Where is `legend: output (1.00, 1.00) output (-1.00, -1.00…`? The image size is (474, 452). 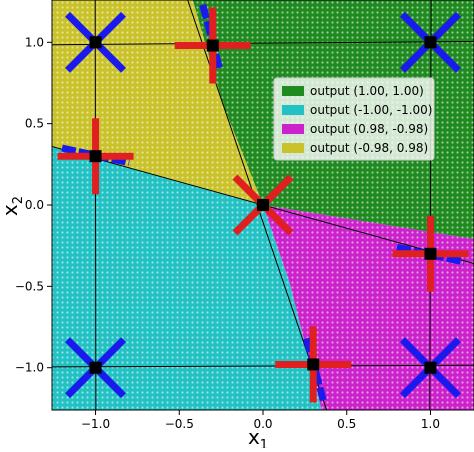
legend: output (1.00, 1.00) output (-1.00, -1.00… is located at coordinates (354, 119).